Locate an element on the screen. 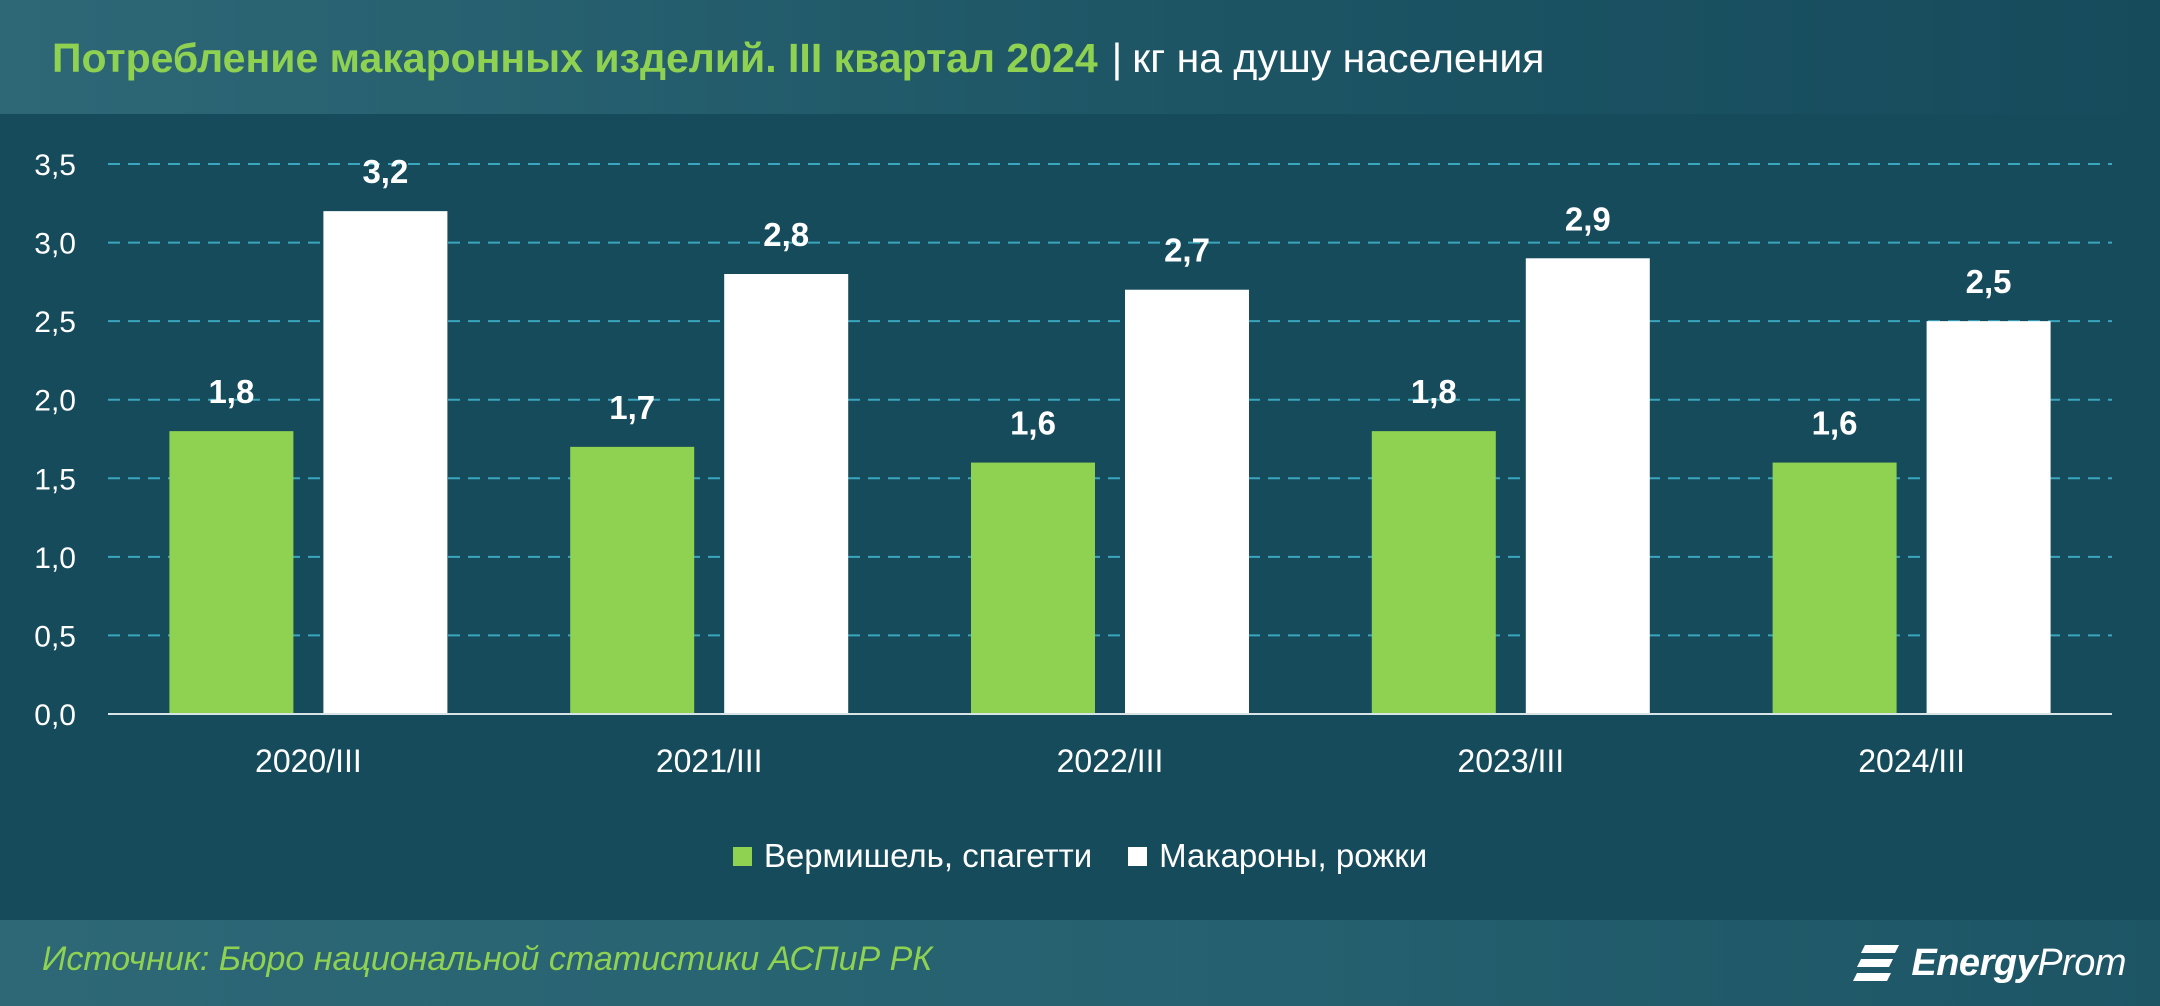 Image resolution: width=2160 pixels, height=1006 pixels. y-tick-label: 2,5 is located at coordinates (55, 322).